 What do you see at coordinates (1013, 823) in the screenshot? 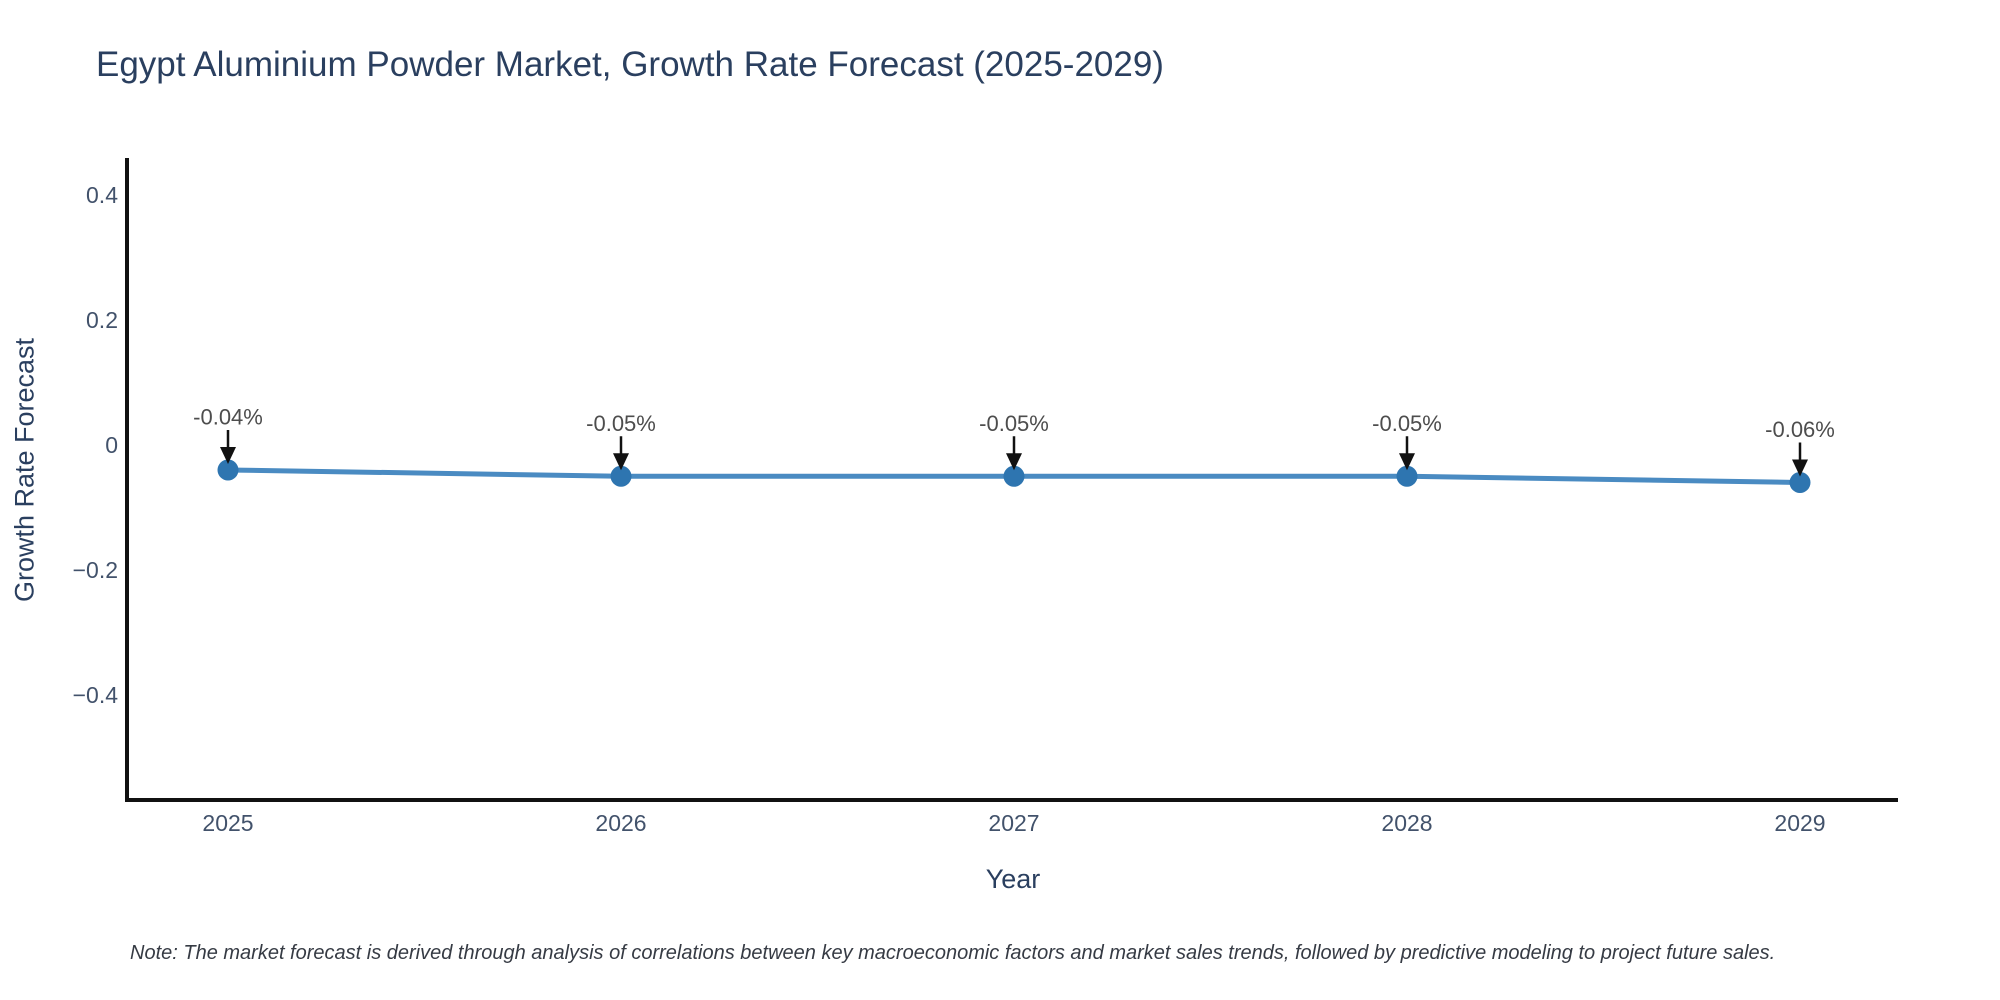
I see `x-tick-label: 2027` at bounding box center [1013, 823].